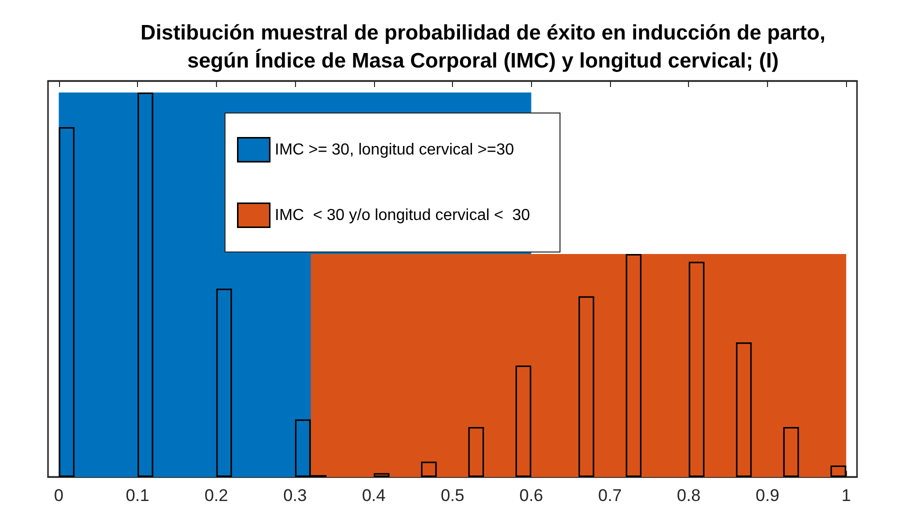  What do you see at coordinates (452, 495) in the screenshot?
I see `x-tick-label: 0.5` at bounding box center [452, 495].